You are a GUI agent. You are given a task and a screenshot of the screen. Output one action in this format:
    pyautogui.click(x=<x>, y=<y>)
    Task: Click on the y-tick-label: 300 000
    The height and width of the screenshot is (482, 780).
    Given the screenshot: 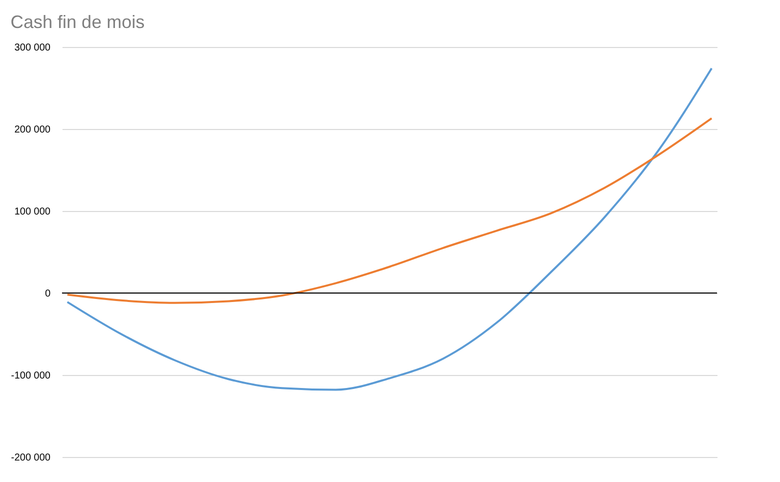 What is the action you would take?
    pyautogui.click(x=32, y=48)
    